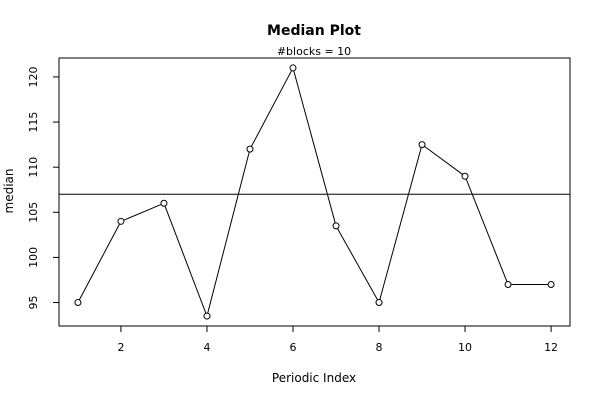 The image size is (599, 400). Describe the element at coordinates (33, 257) in the screenshot. I see `y-tick-label: 100` at that location.